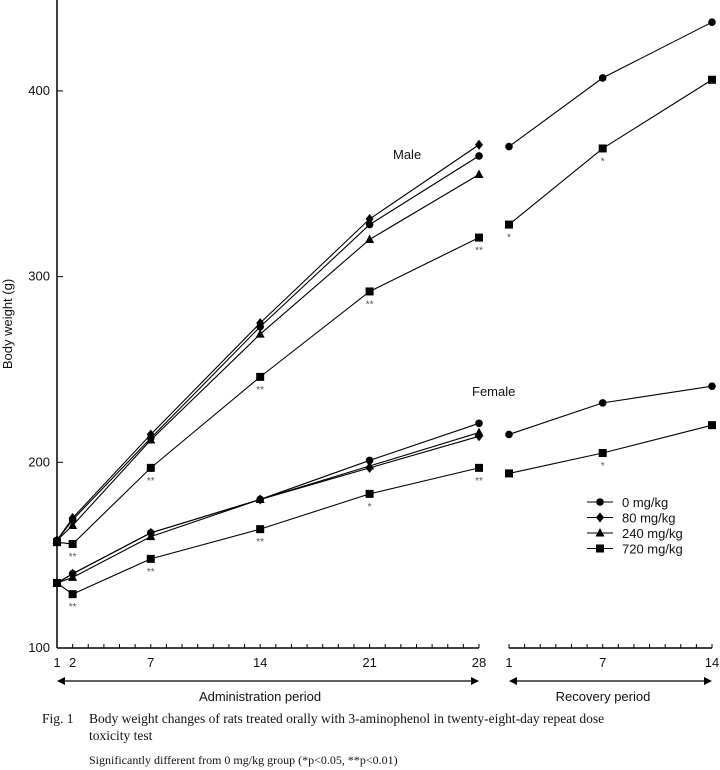  What do you see at coordinates (600, 502) in the screenshot?
I see `legend-circle-icon` at bounding box center [600, 502].